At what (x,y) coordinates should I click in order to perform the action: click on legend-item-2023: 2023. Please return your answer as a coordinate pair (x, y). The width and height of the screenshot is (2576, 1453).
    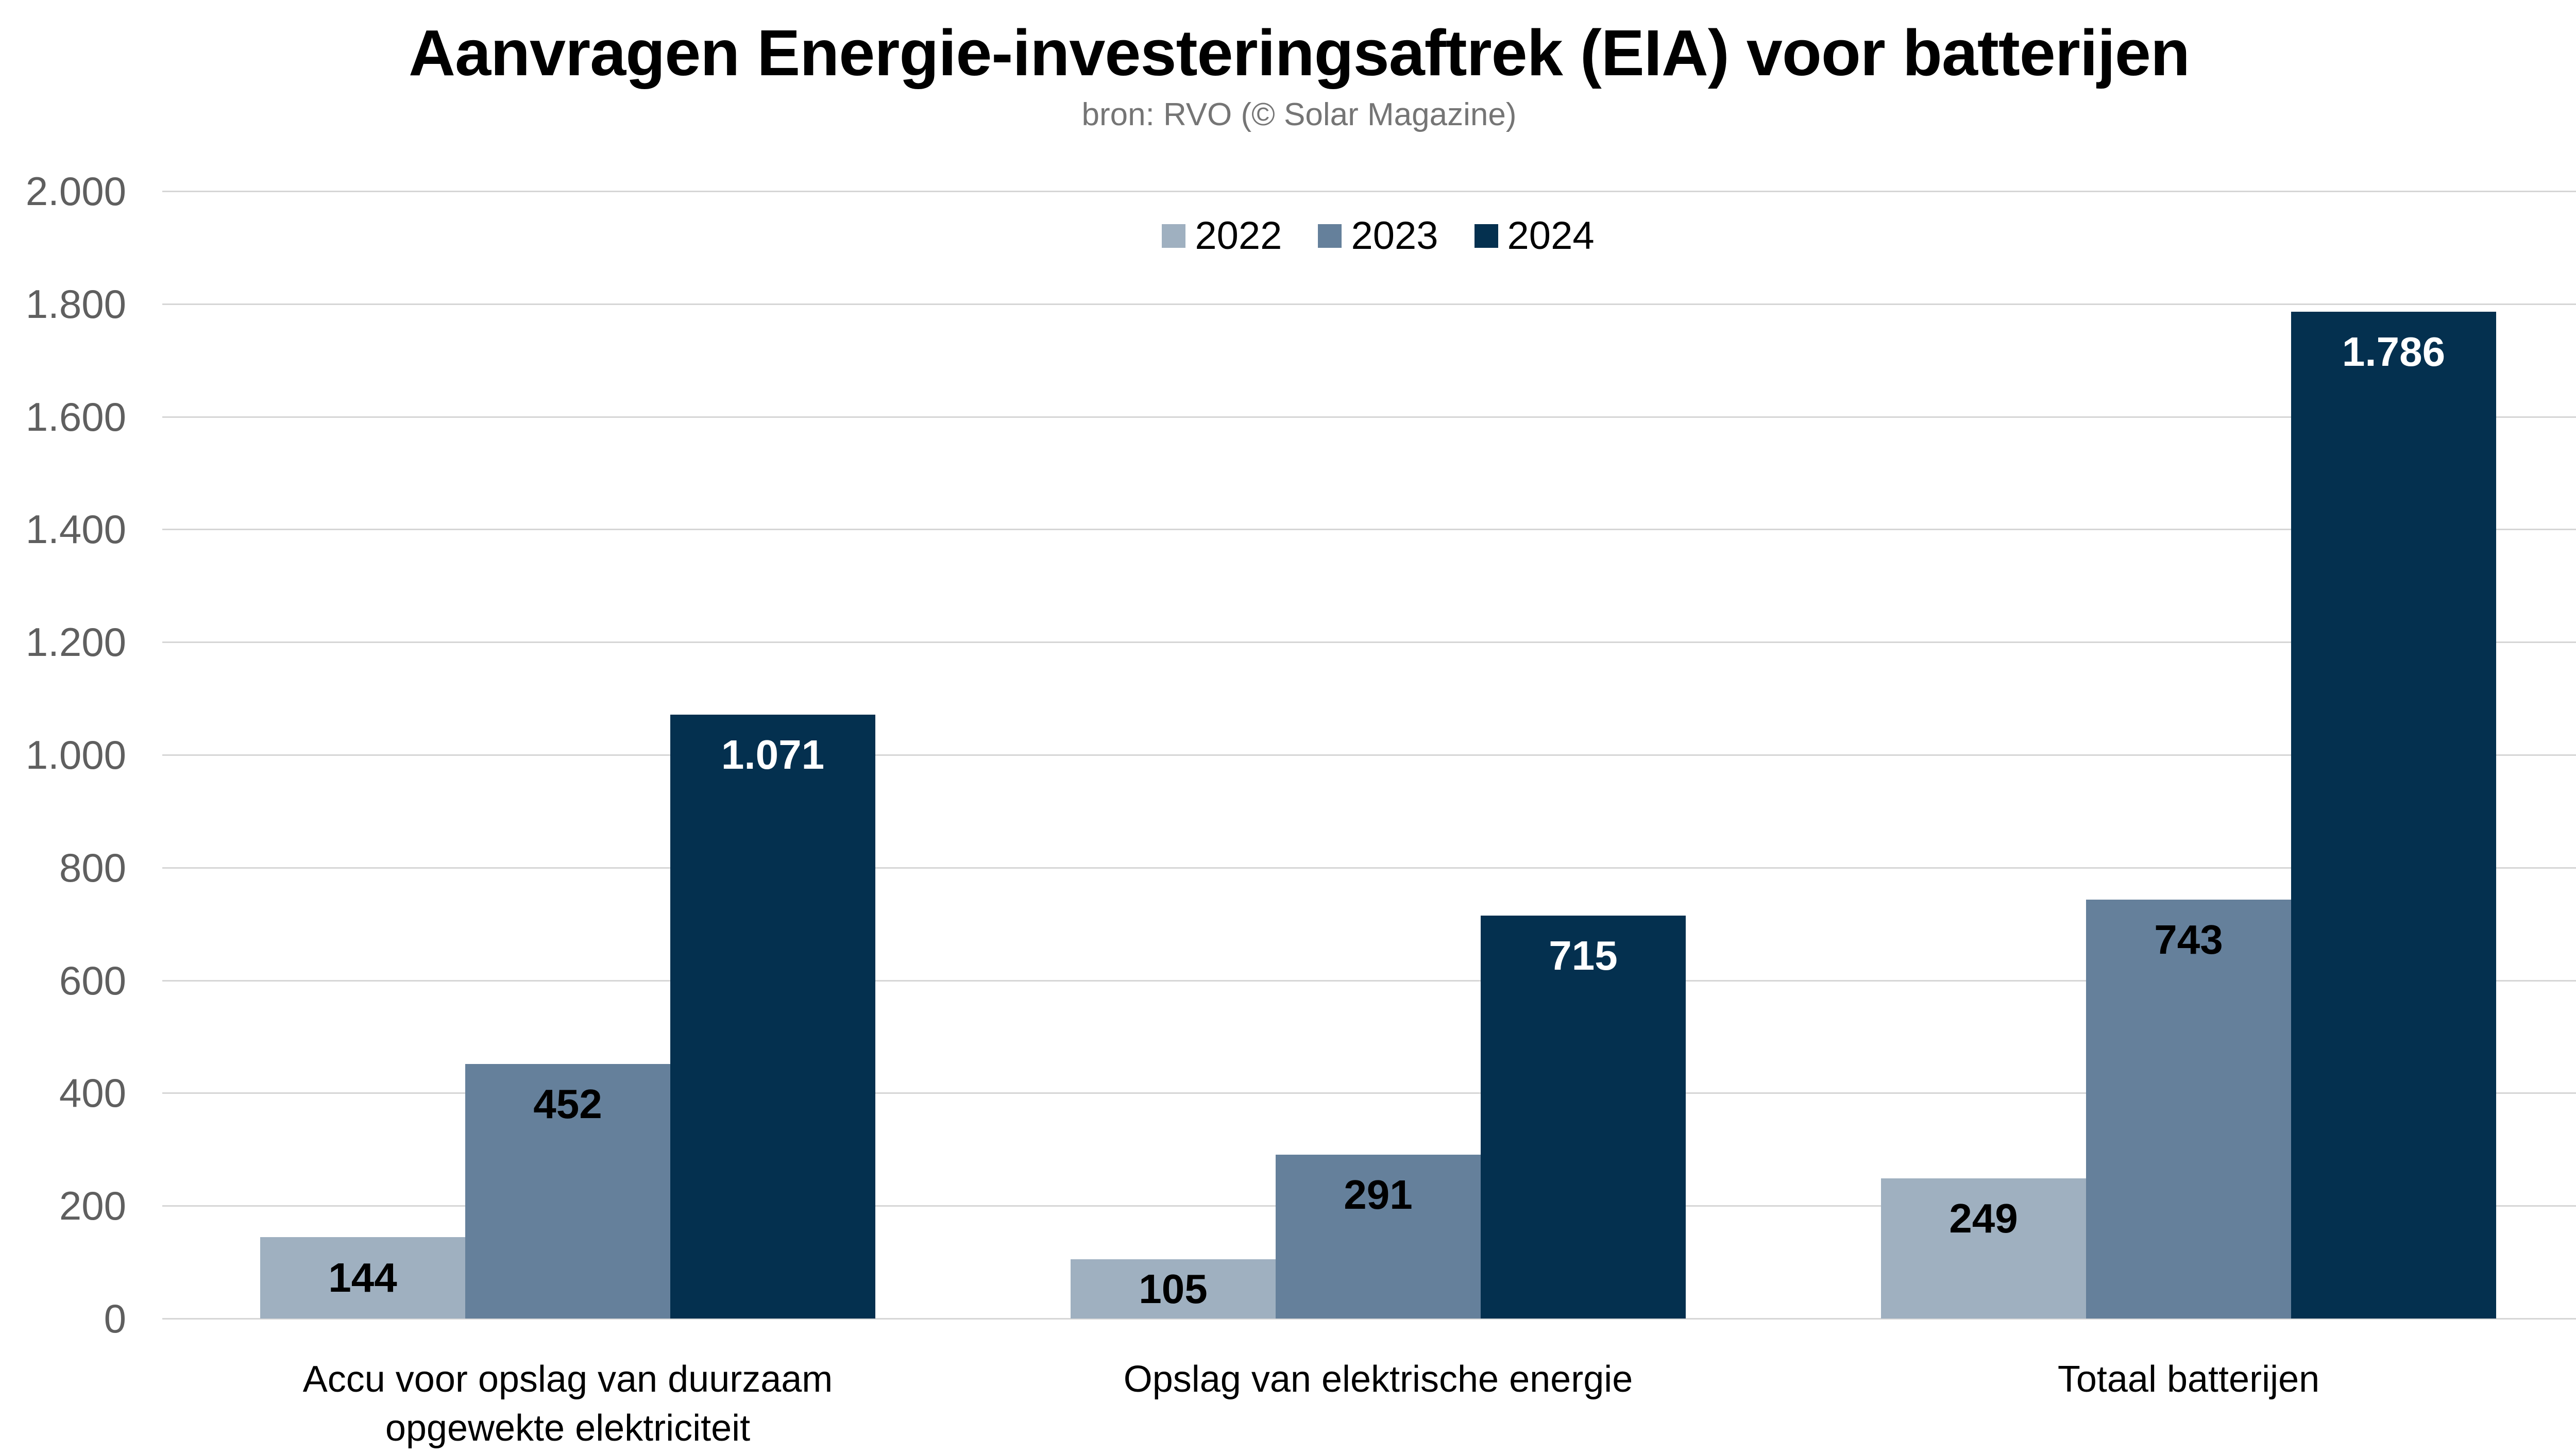
    Looking at the image, I should click on (1378, 236).